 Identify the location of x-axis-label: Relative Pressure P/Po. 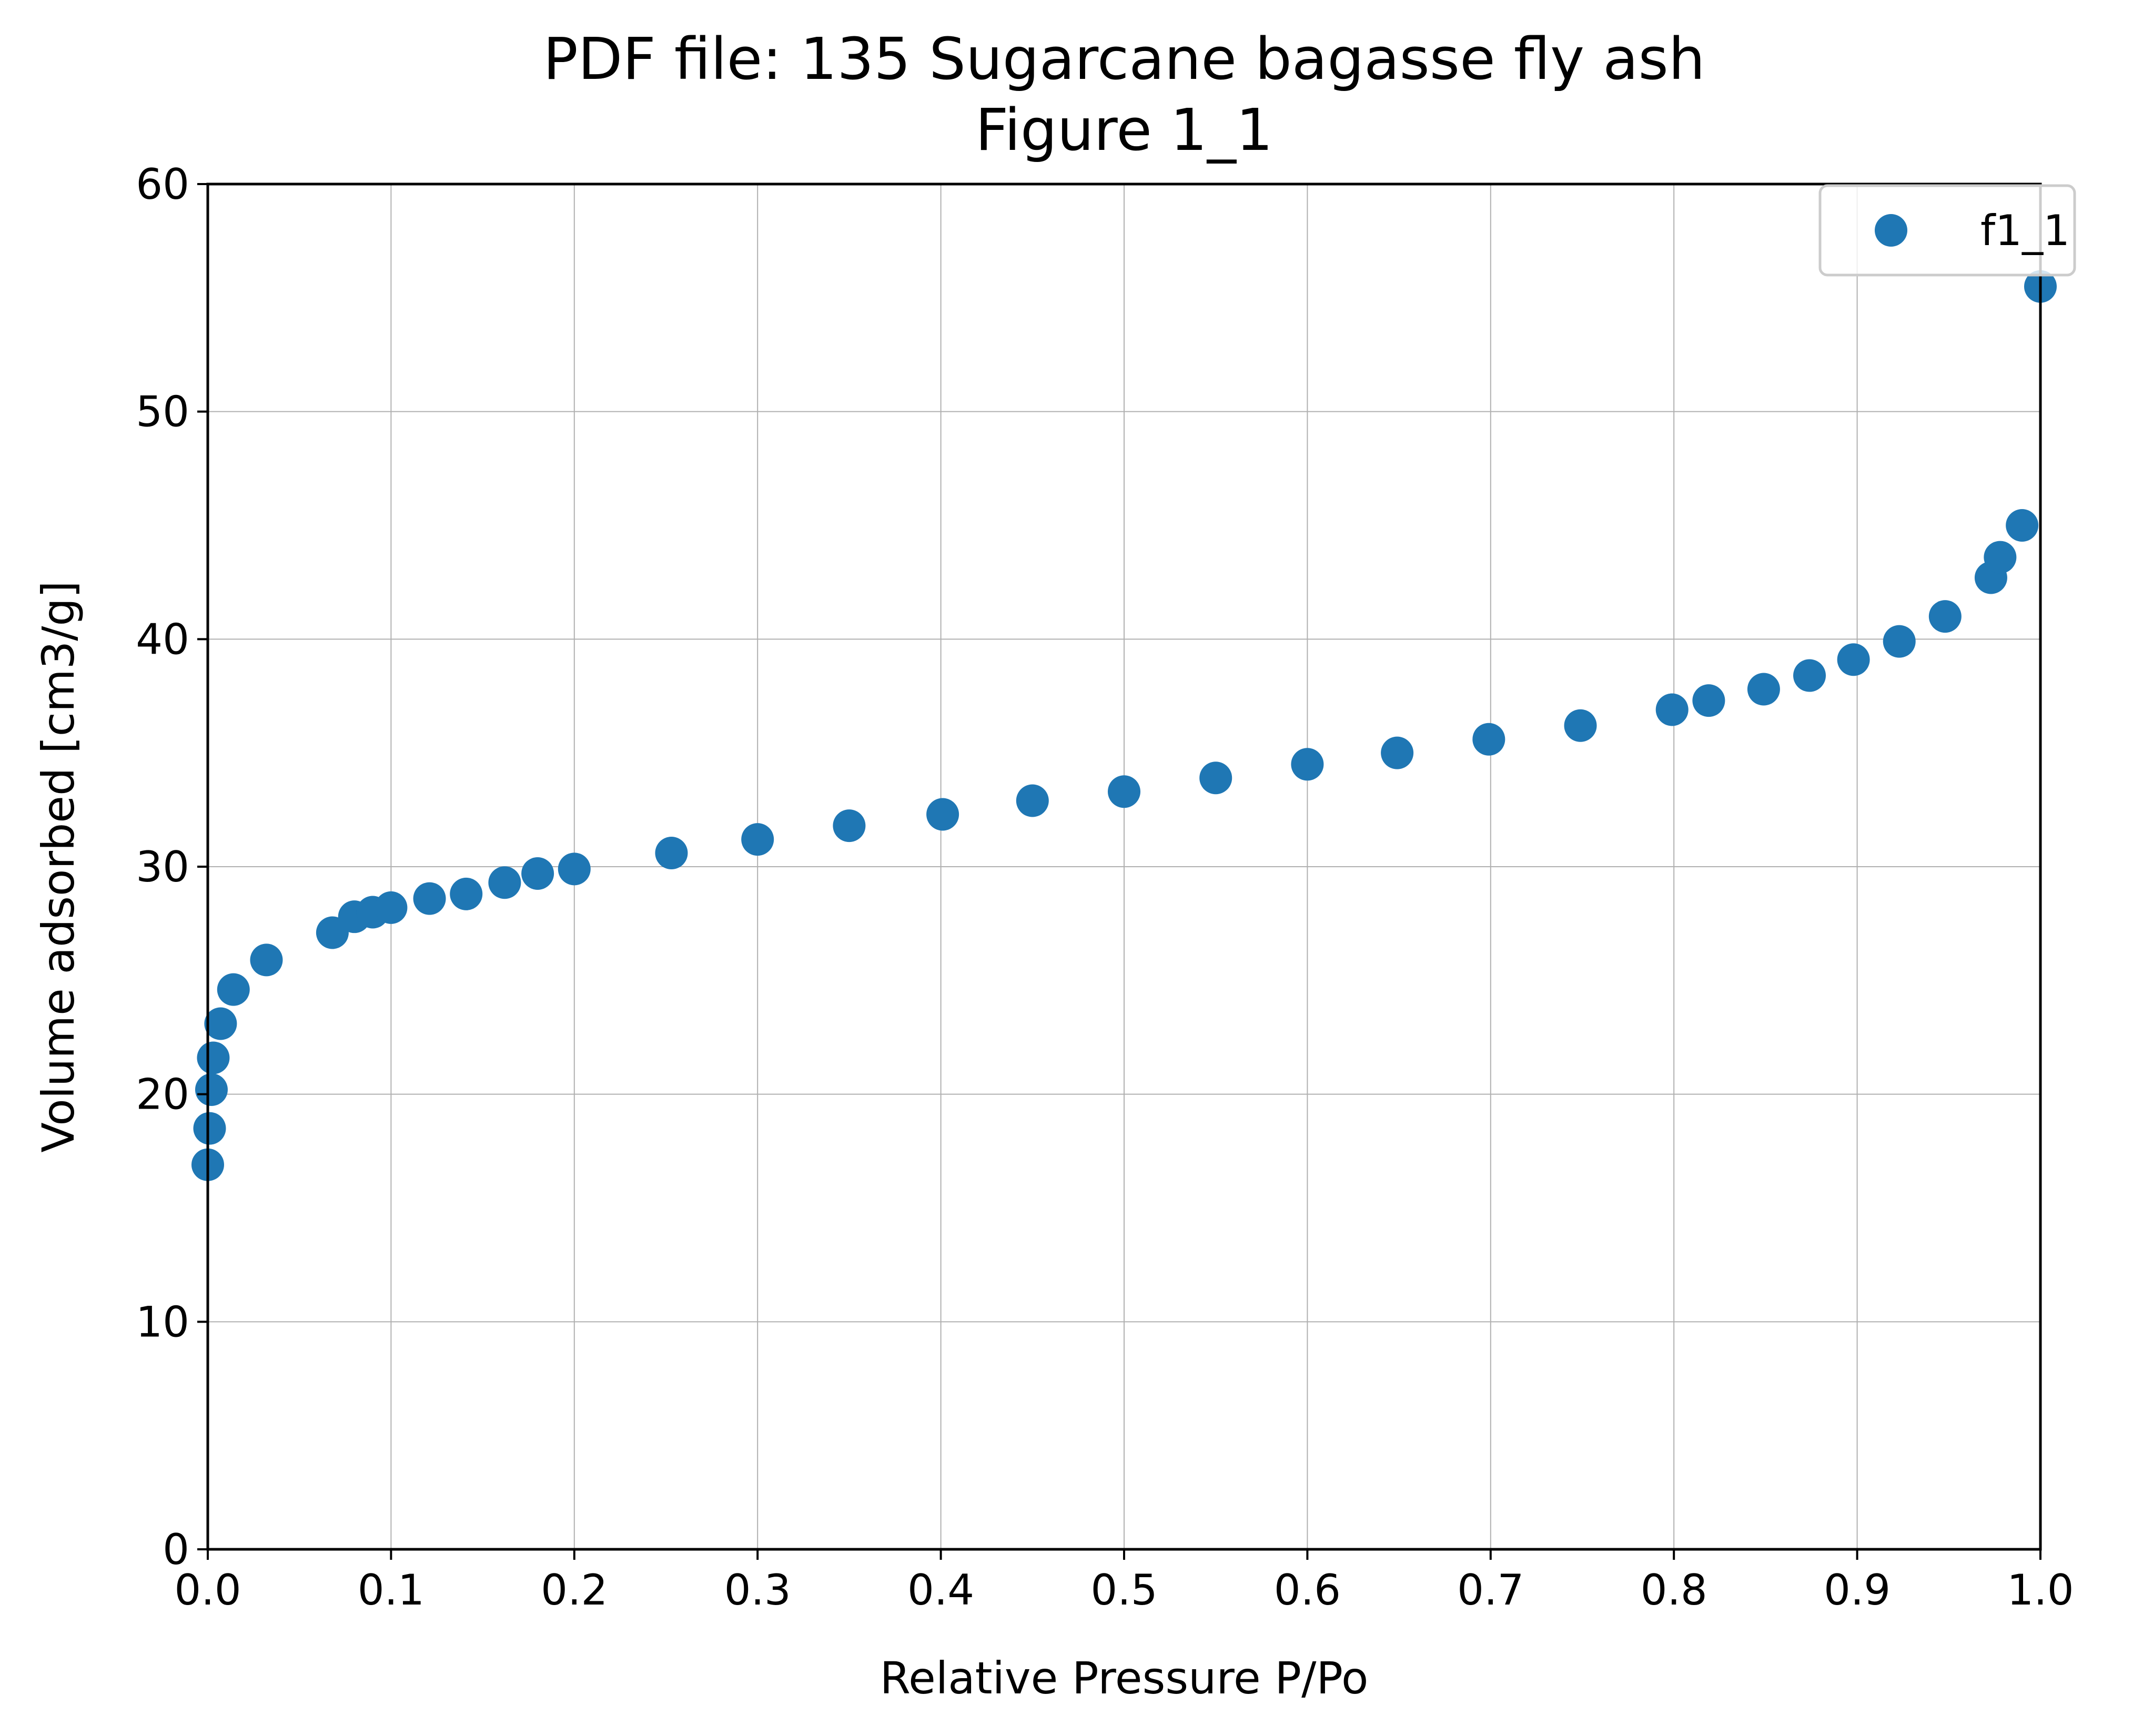
(1125, 1678).